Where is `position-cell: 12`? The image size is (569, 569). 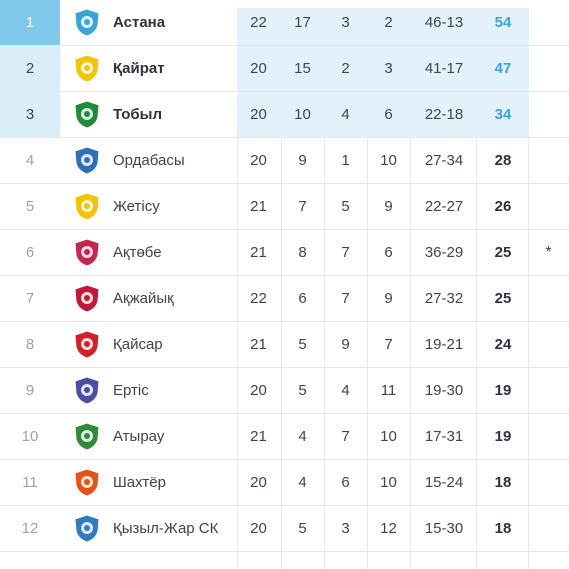
position-cell: 12 is located at coordinates (30, 528).